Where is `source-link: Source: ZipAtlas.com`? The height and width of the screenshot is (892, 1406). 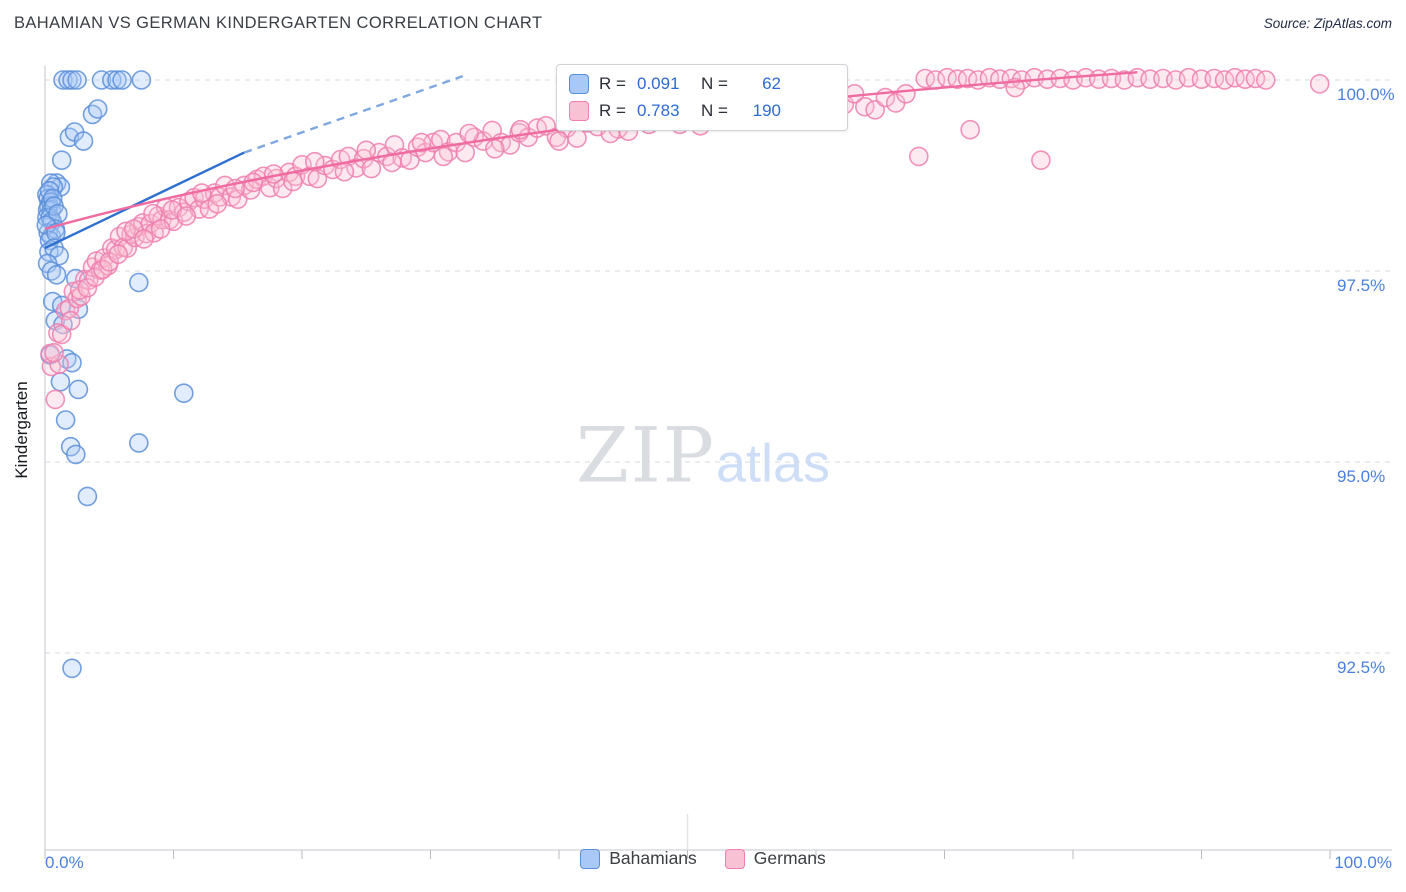 source-link: Source: ZipAtlas.com is located at coordinates (1327, 23).